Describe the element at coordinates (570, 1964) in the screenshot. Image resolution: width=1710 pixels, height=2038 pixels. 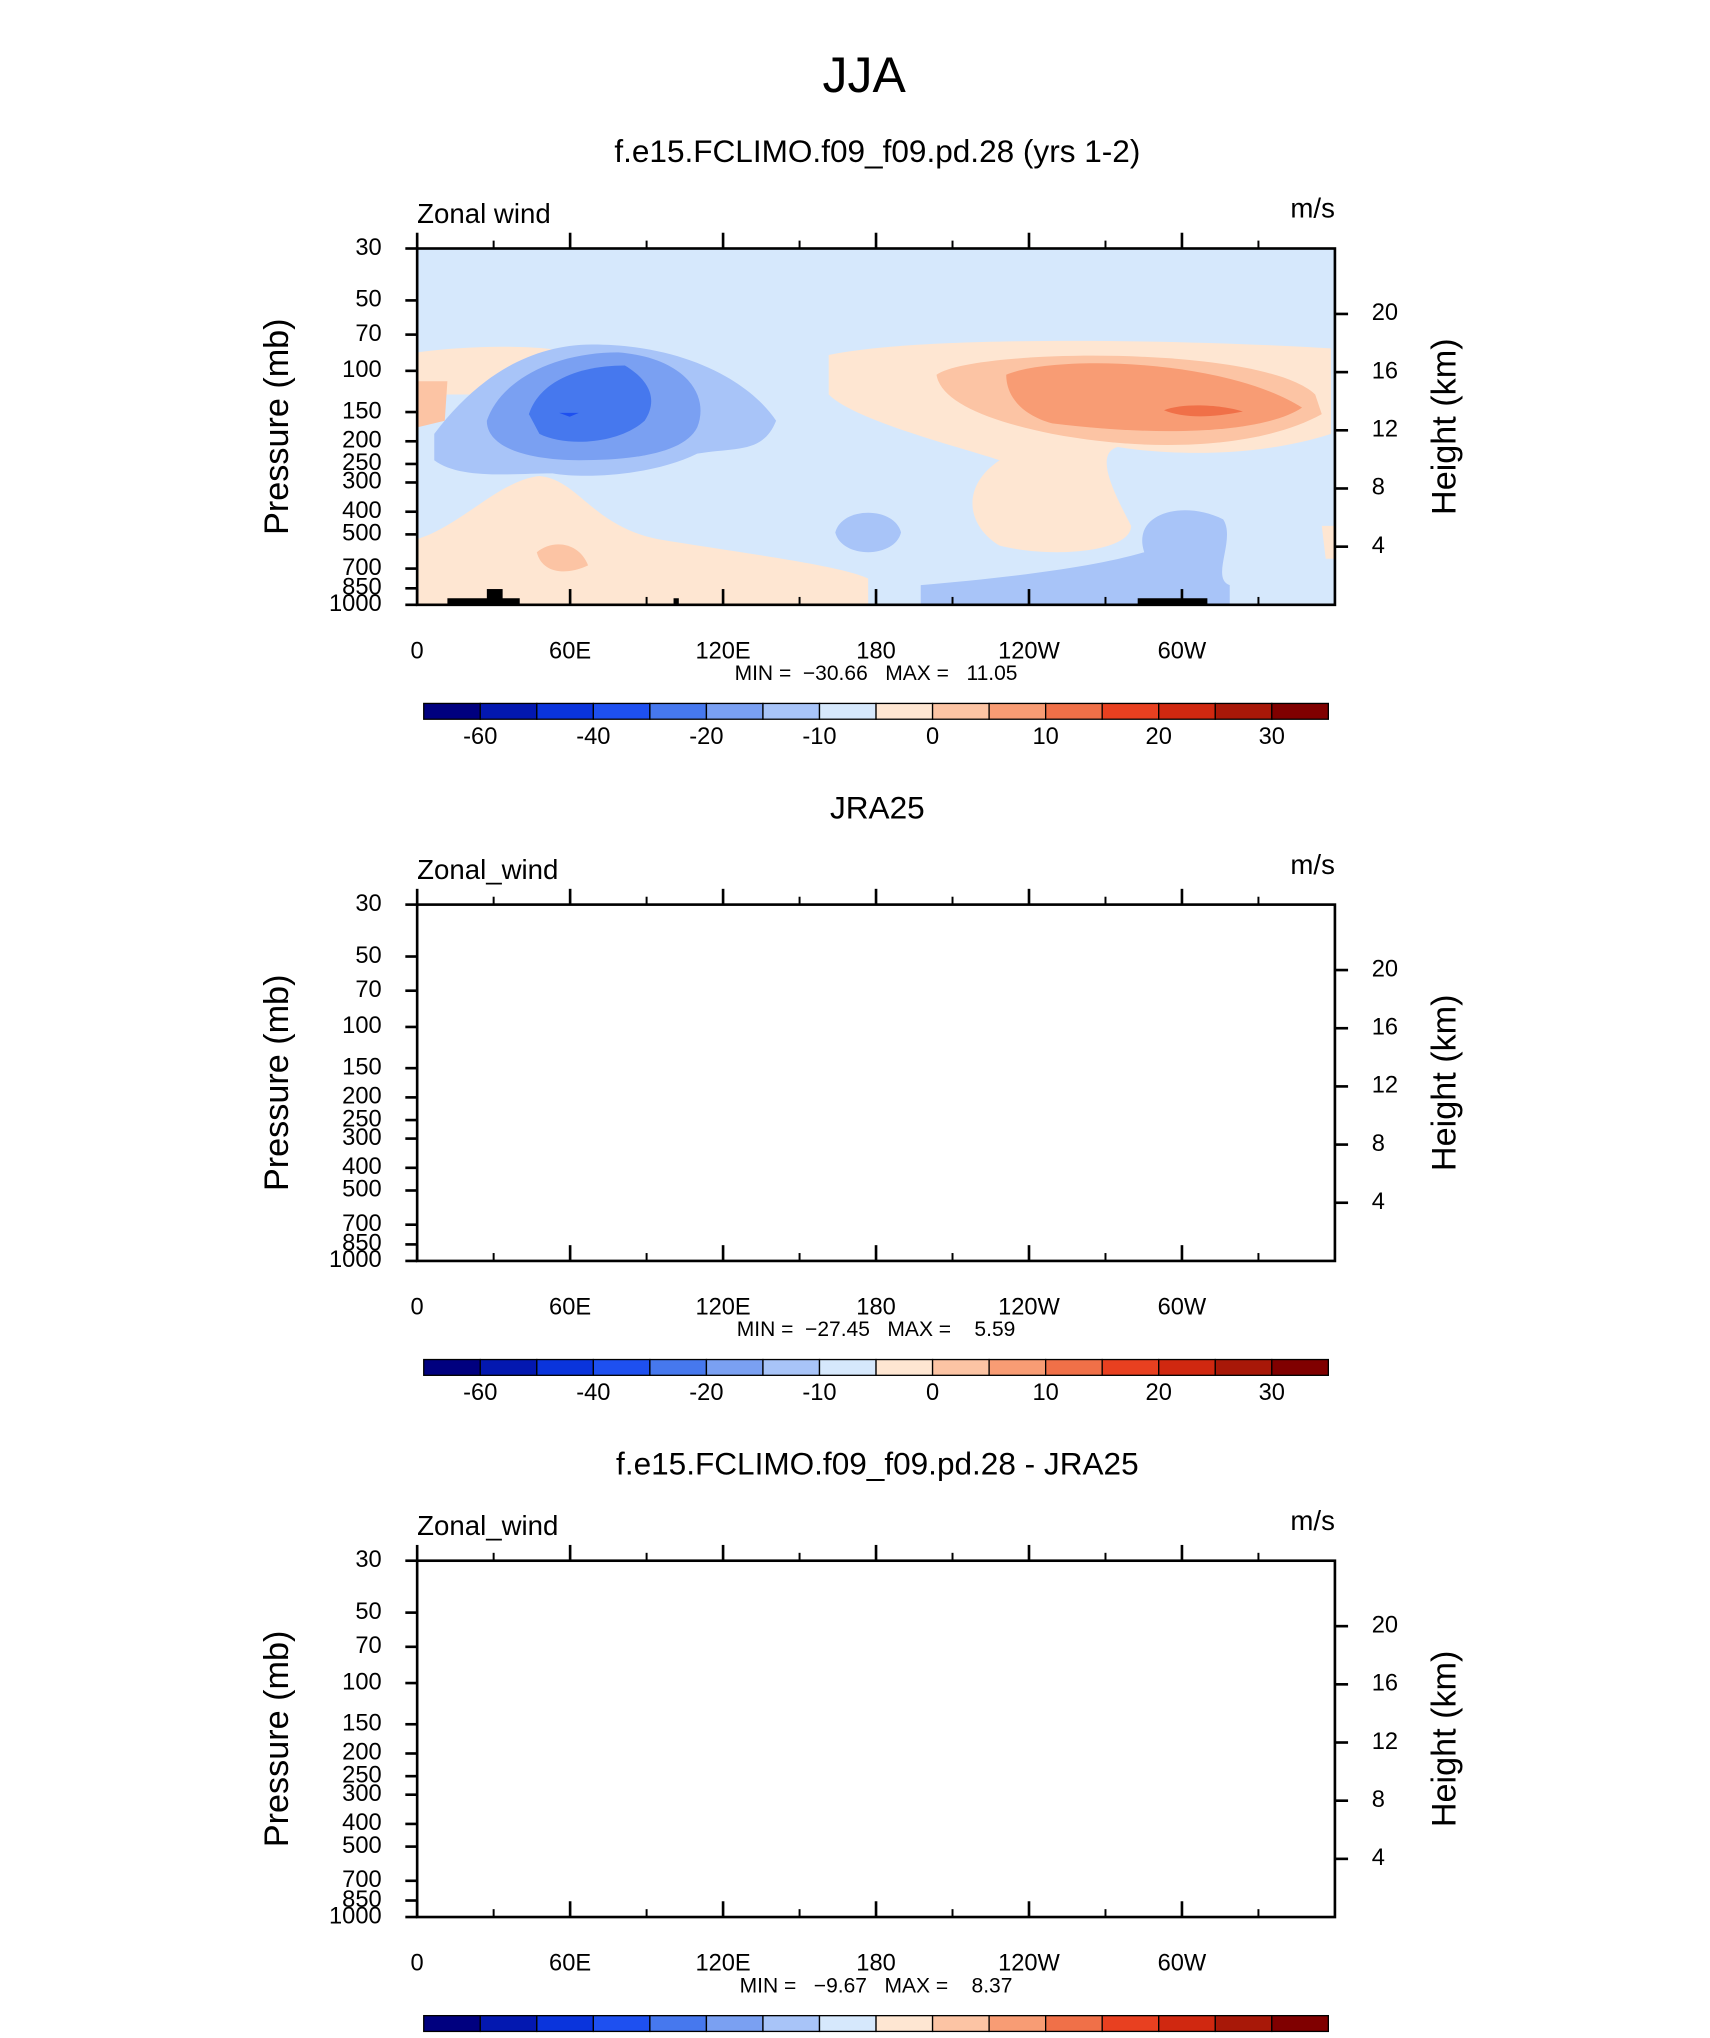
I see `x-tick-label: 60E` at that location.